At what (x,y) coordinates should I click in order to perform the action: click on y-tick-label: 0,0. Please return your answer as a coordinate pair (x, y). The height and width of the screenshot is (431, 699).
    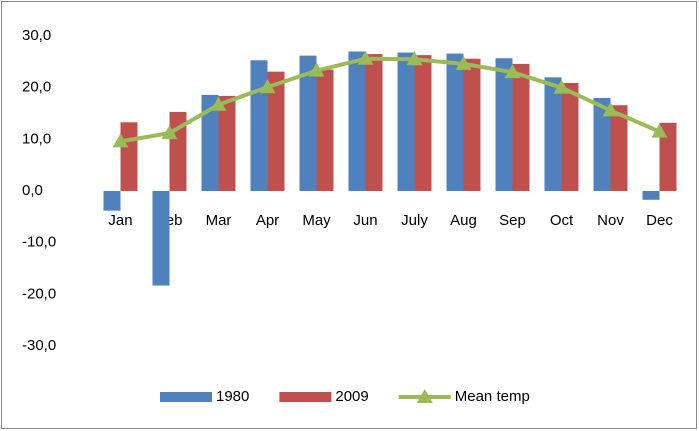
    Looking at the image, I should click on (32, 190).